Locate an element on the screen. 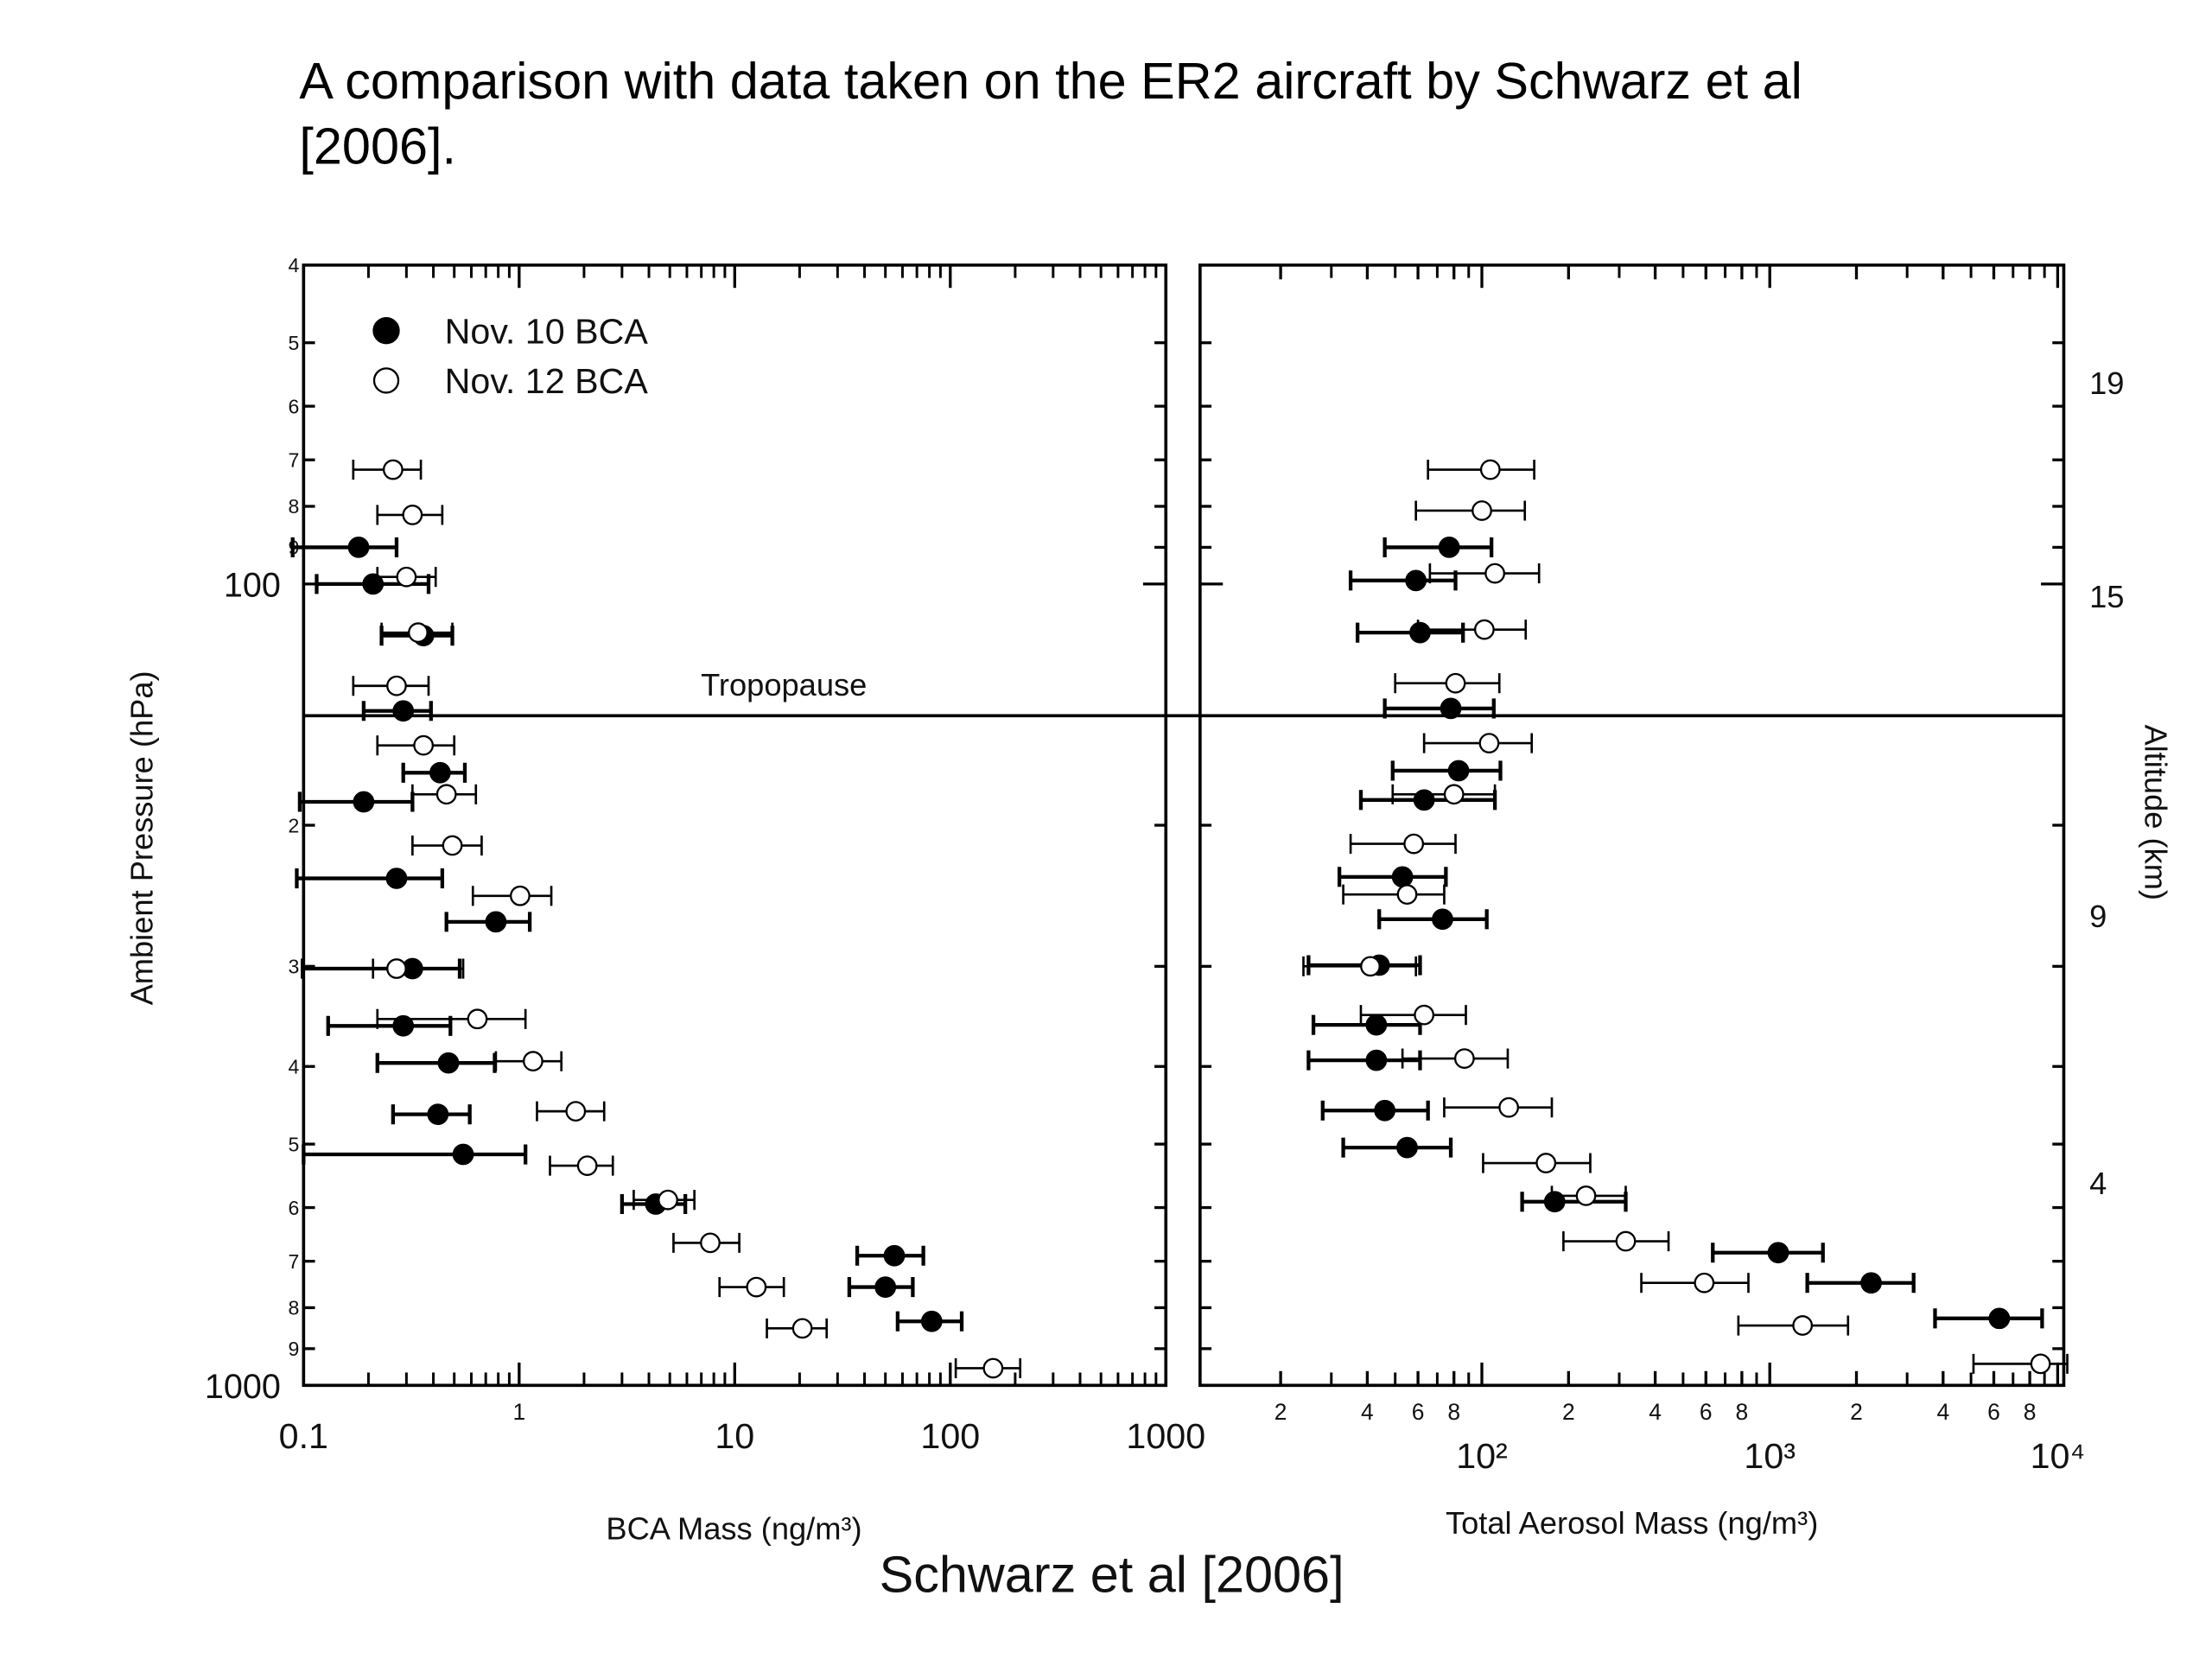 This screenshot has width=2212, height=1659. x-tick-label: 1 is located at coordinates (518, 1412).